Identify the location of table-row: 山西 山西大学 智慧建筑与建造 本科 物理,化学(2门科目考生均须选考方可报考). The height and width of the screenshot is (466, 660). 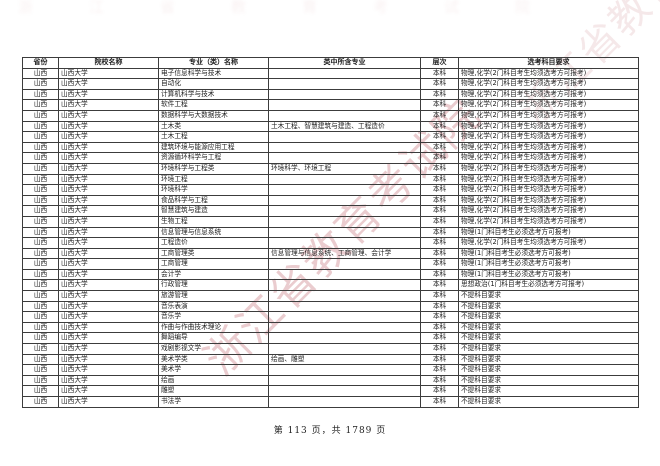
(330, 211).